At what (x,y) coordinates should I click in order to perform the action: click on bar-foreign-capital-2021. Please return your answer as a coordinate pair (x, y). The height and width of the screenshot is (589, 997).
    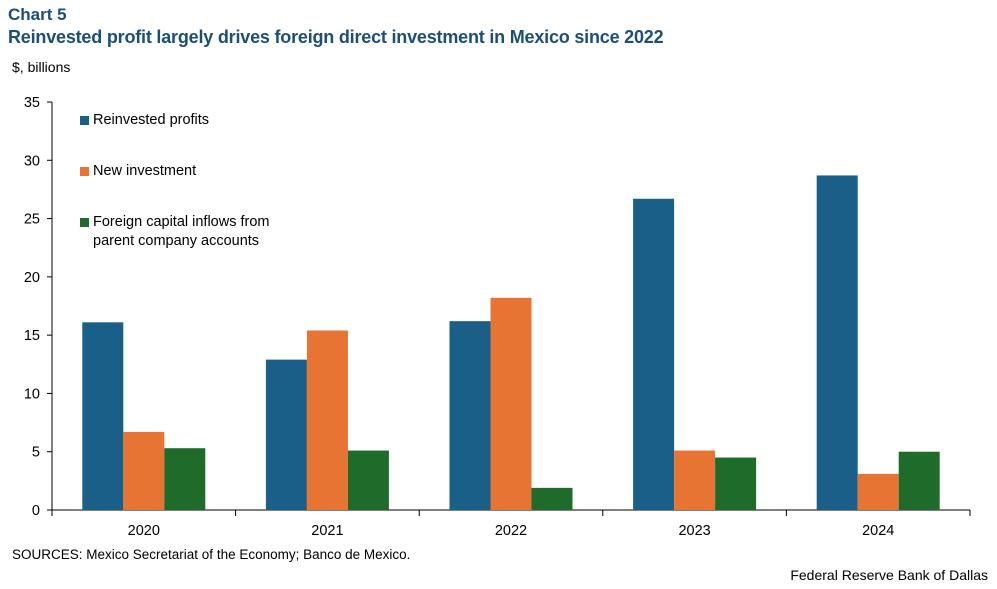
    Looking at the image, I should click on (368, 480).